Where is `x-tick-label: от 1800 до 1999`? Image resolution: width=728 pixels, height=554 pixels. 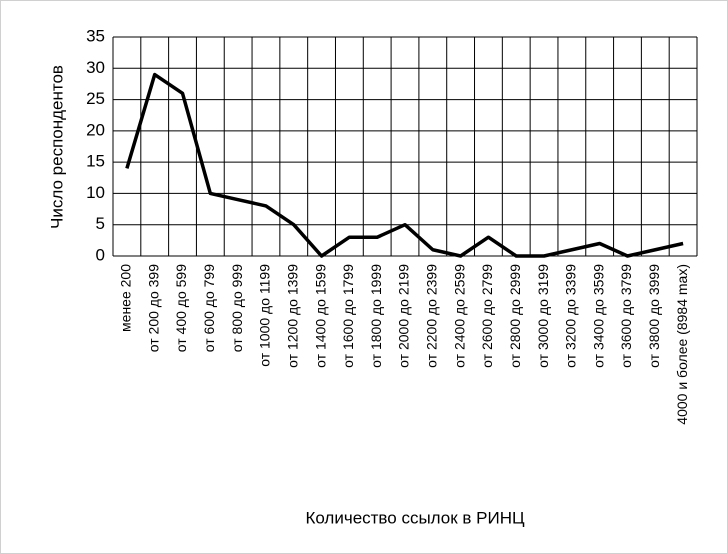 x-tick-label: от 1800 до 1999 is located at coordinates (376, 316).